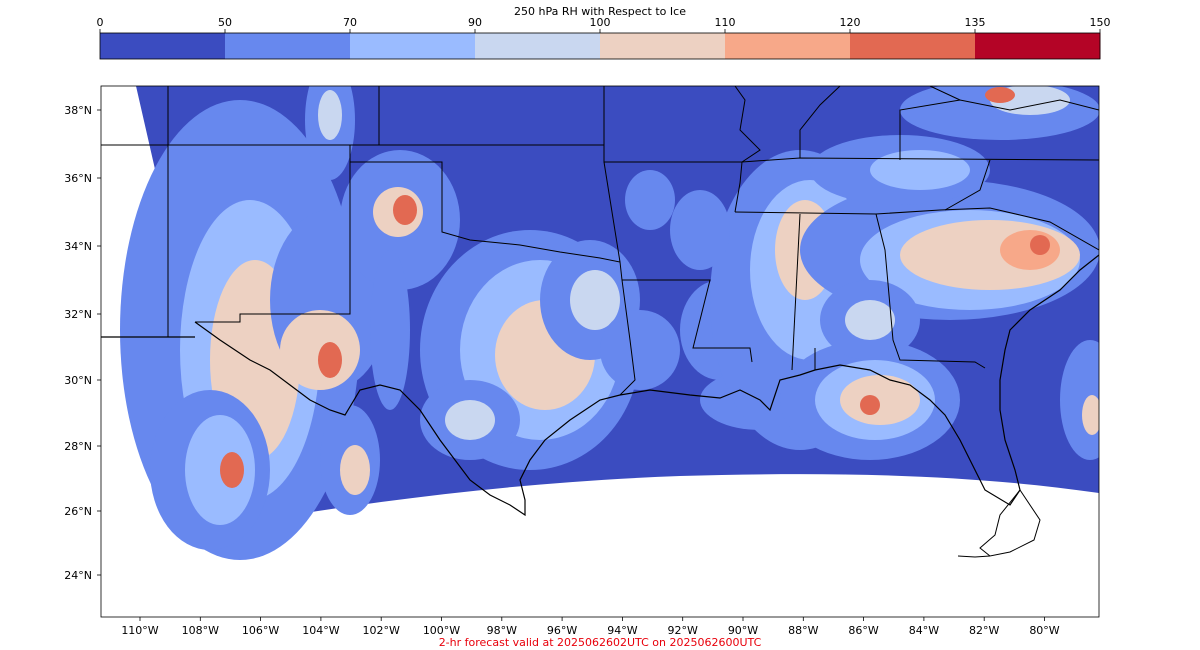 Image resolution: width=1200 pixels, height=650 pixels. What do you see at coordinates (974, 556) in the screenshot?
I see `florida-keys` at bounding box center [974, 556].